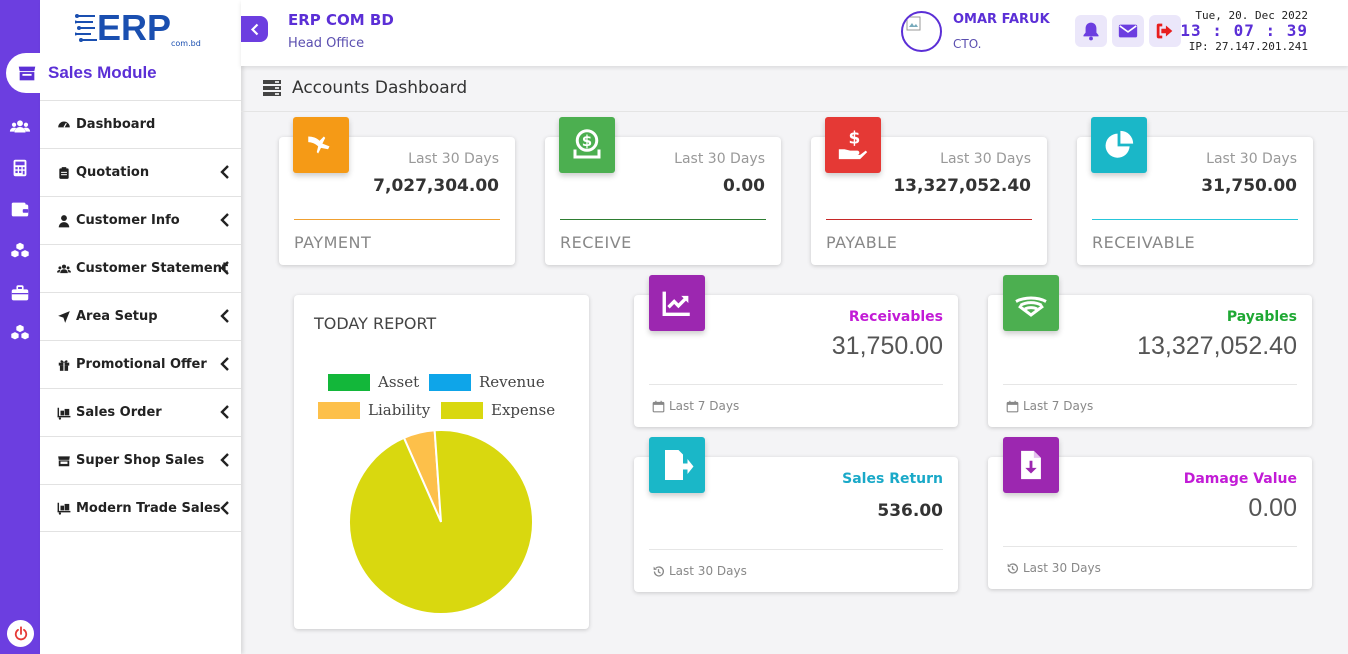 The width and height of the screenshot is (1348, 654). What do you see at coordinates (1195, 191) in the screenshot?
I see `stat-card-receivable: Last 30 Days 31,750.00 RECEIVABLE` at bounding box center [1195, 191].